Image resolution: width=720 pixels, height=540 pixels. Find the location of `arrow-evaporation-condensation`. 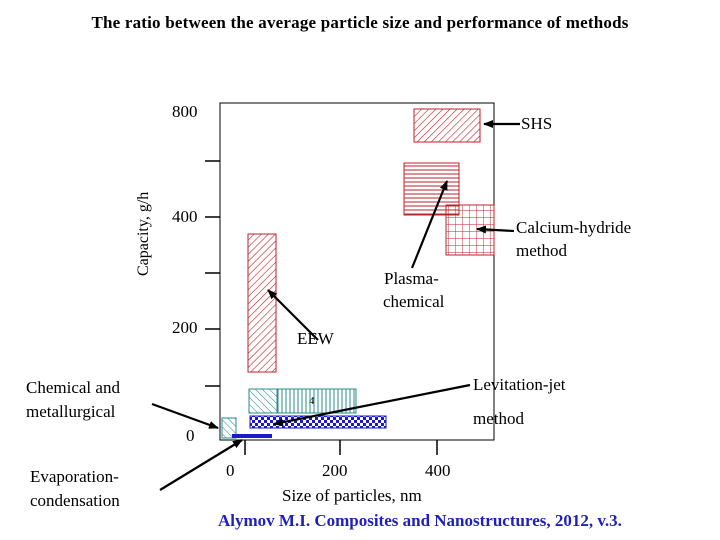

arrow-evaporation-condensation is located at coordinates (201, 465).